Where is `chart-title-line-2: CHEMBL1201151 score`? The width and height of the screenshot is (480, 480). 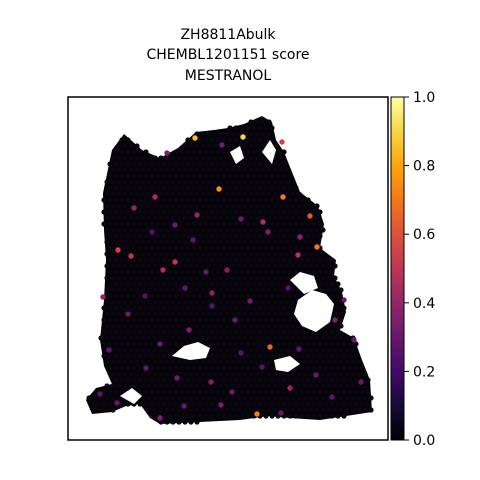 chart-title-line-2: CHEMBL1201151 score is located at coordinates (227, 55).